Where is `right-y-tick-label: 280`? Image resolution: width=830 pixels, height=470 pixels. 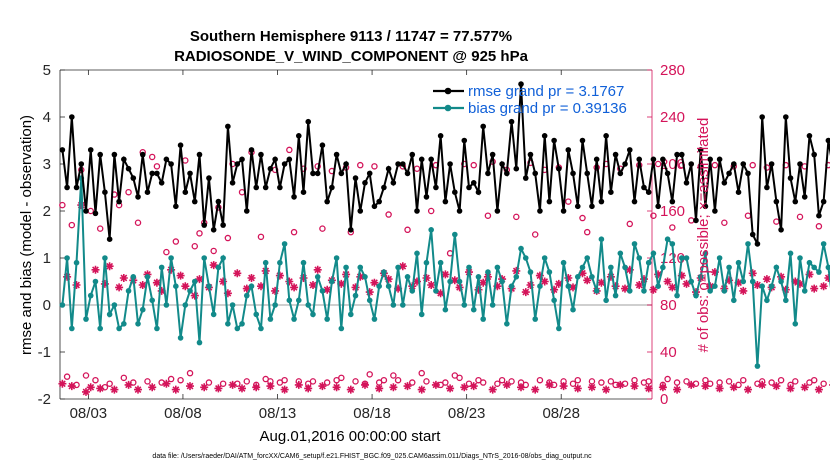
right-y-tick-label: 280 is located at coordinates (672, 70).